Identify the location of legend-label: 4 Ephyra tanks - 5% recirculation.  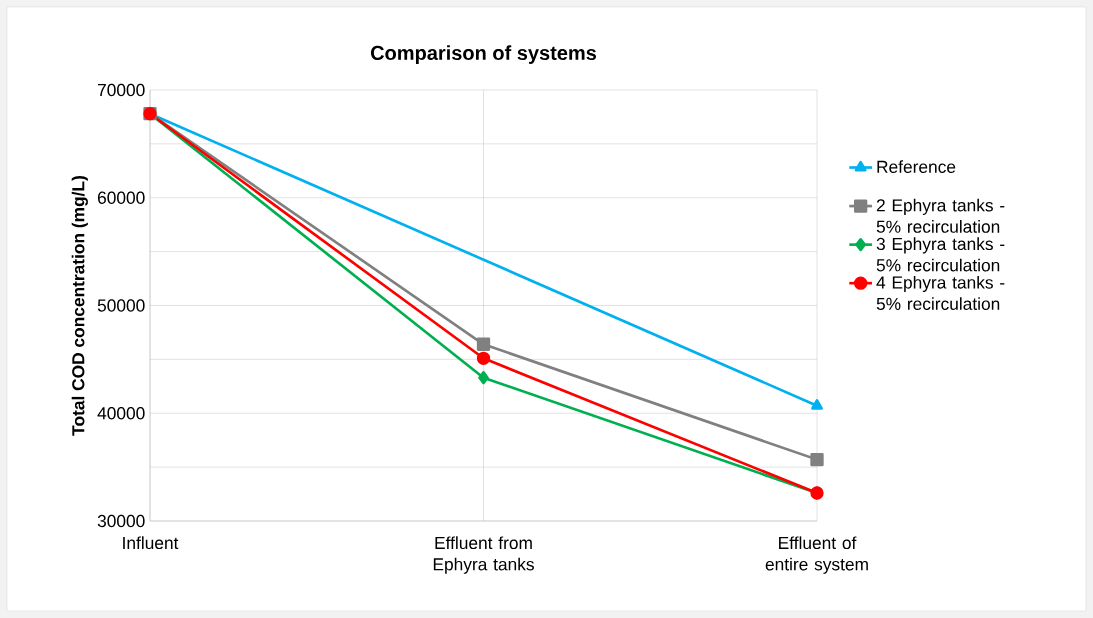
(940, 292).